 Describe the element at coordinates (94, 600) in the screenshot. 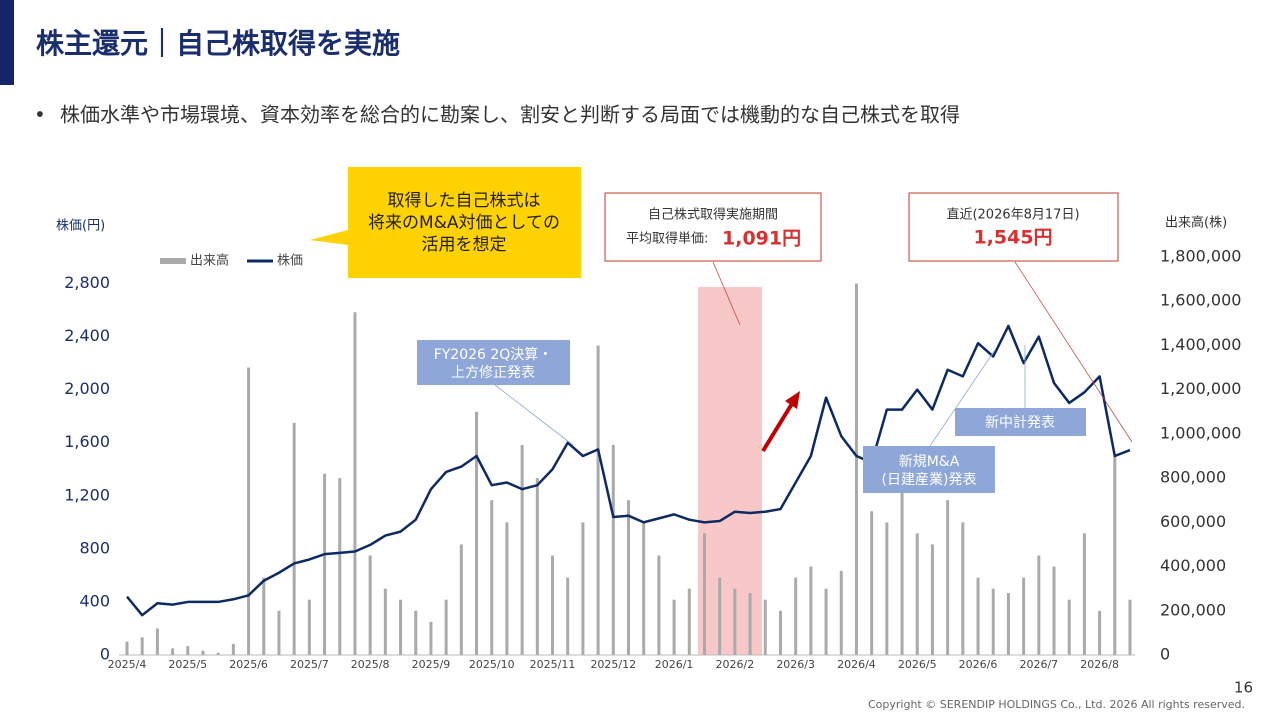

I see `tick-label: 400` at that location.